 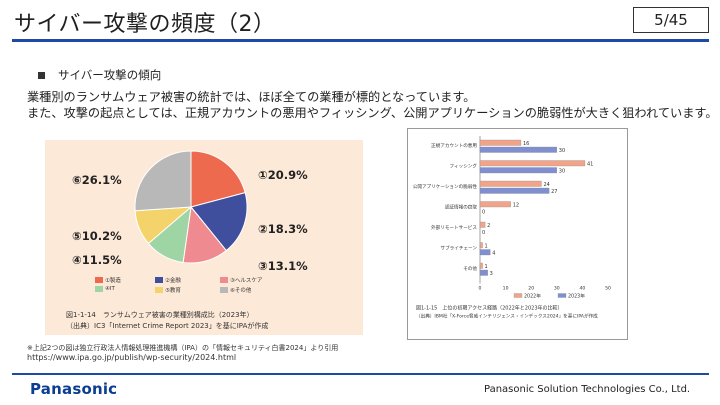 I want to click on legend-item-1: ①製造, so click(x=108, y=280).